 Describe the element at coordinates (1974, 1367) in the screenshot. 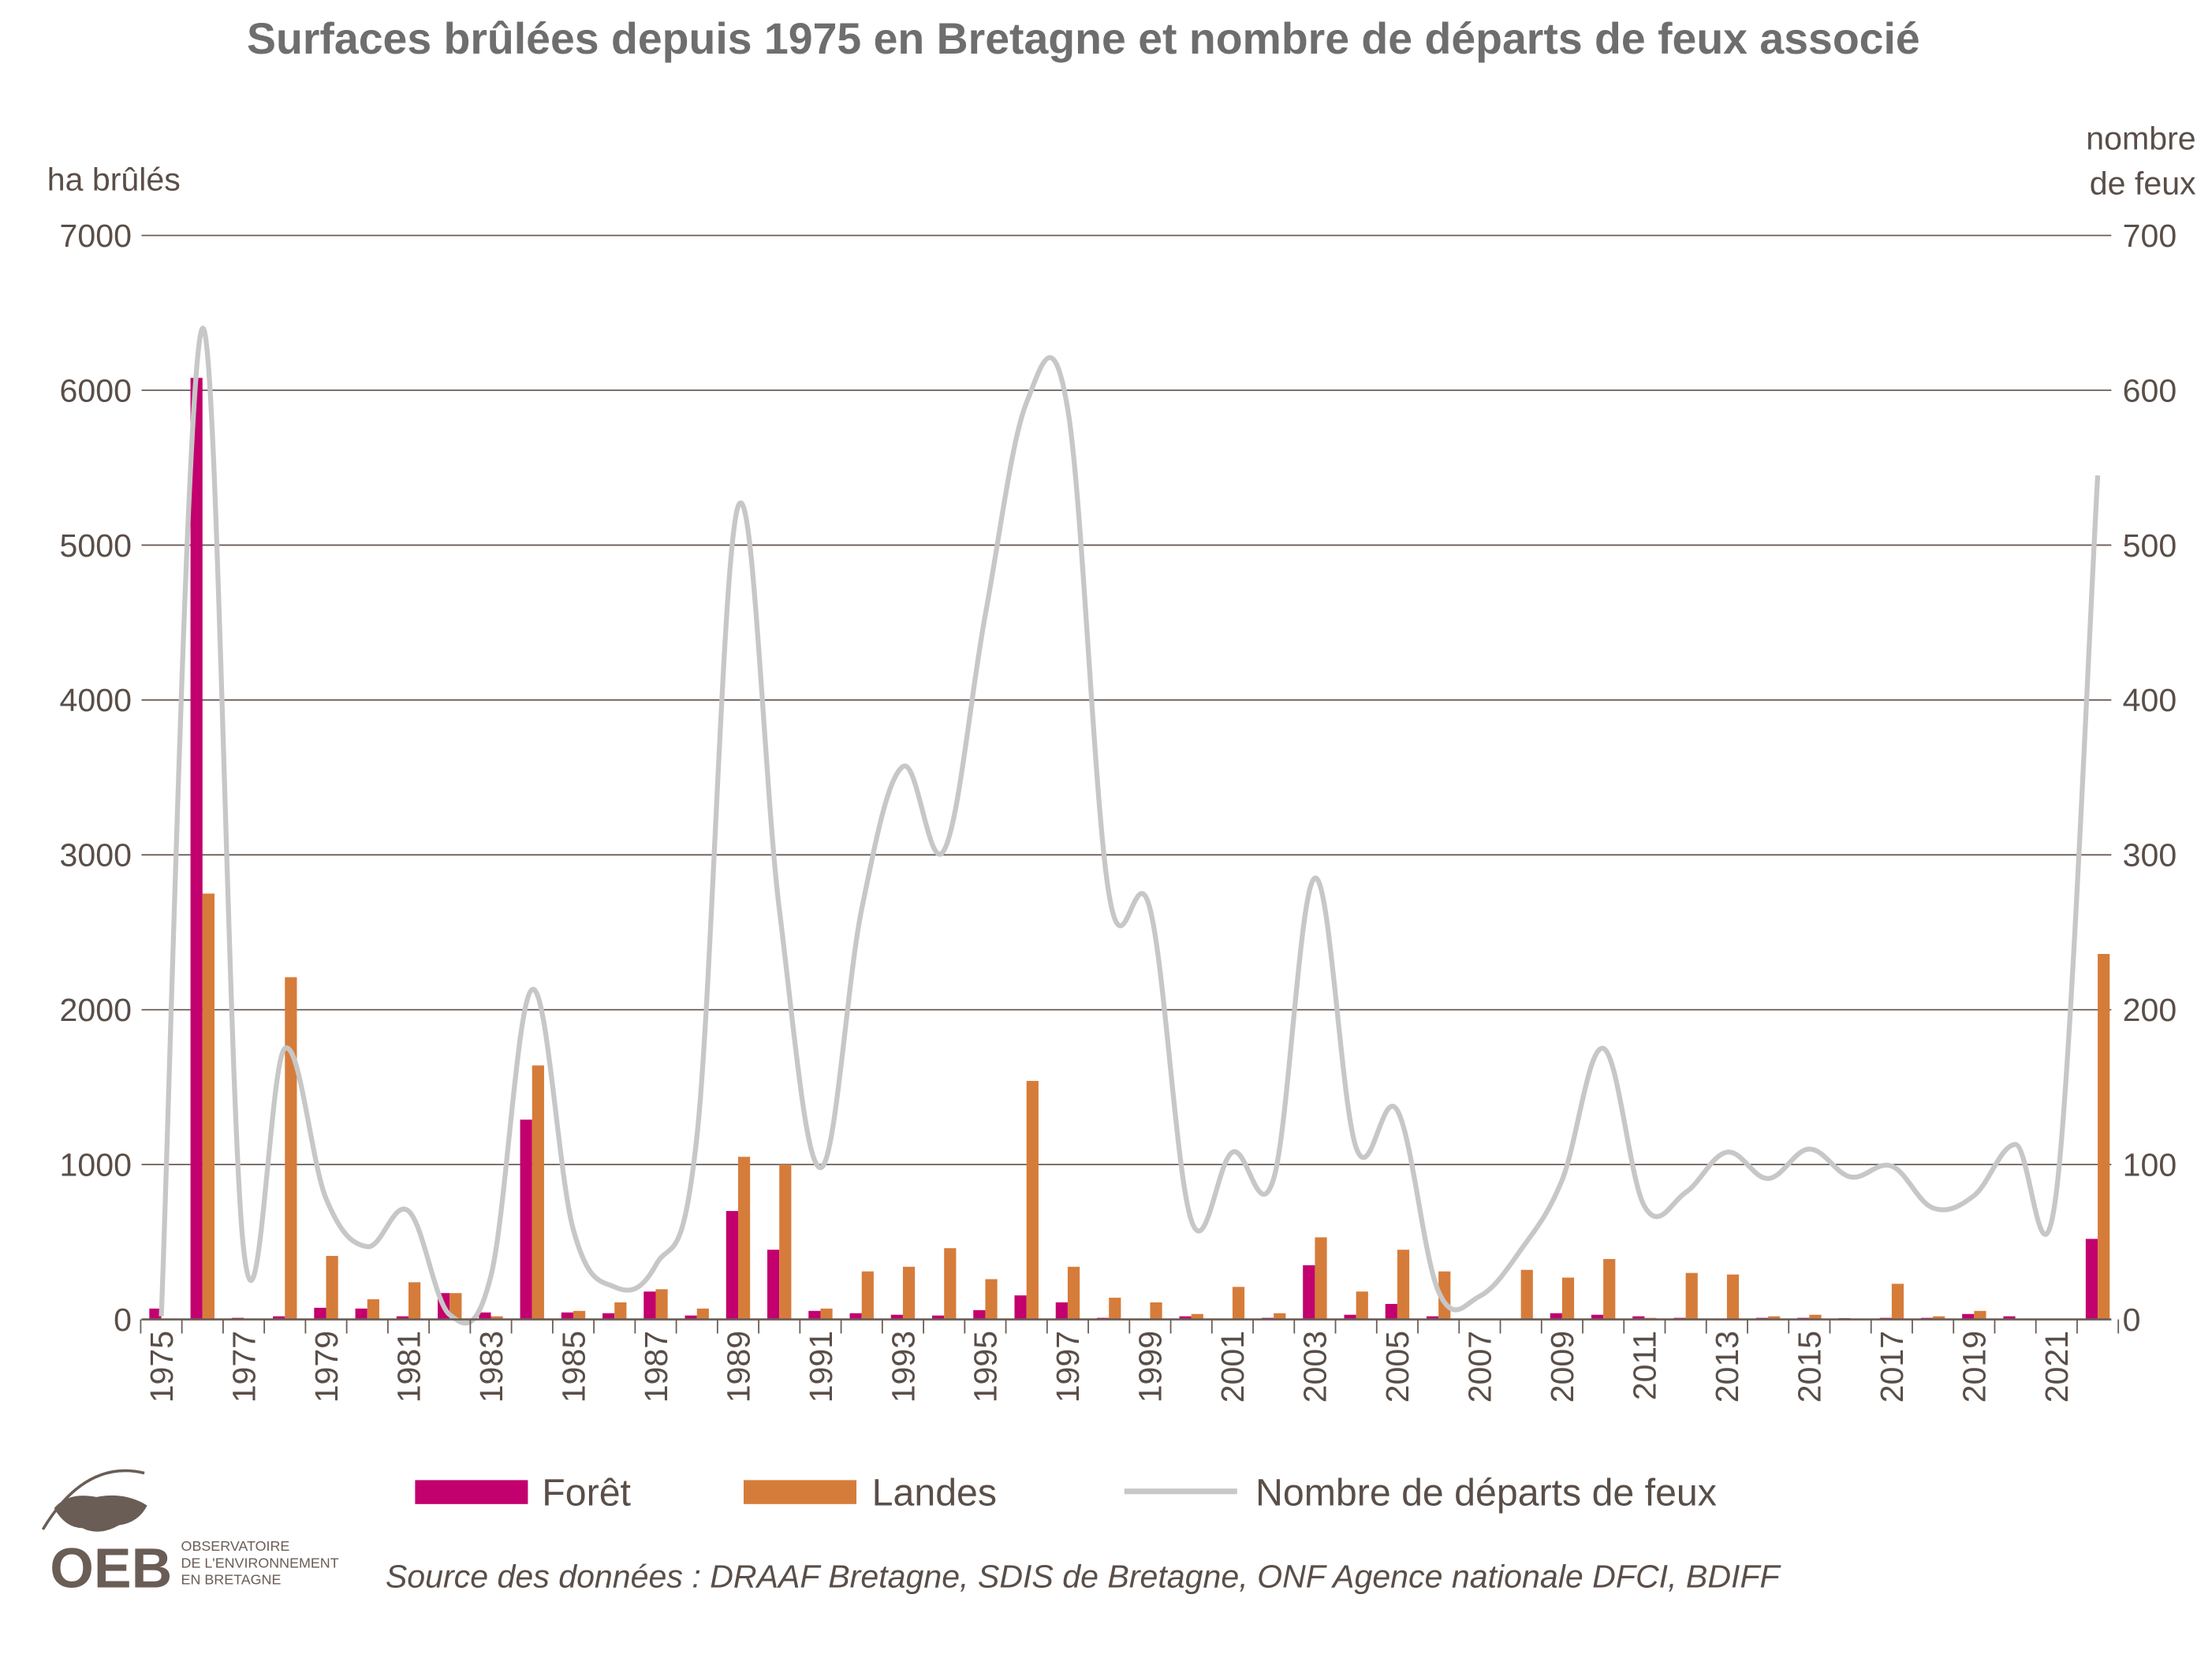

I see `x-tick-label: 2019` at that location.